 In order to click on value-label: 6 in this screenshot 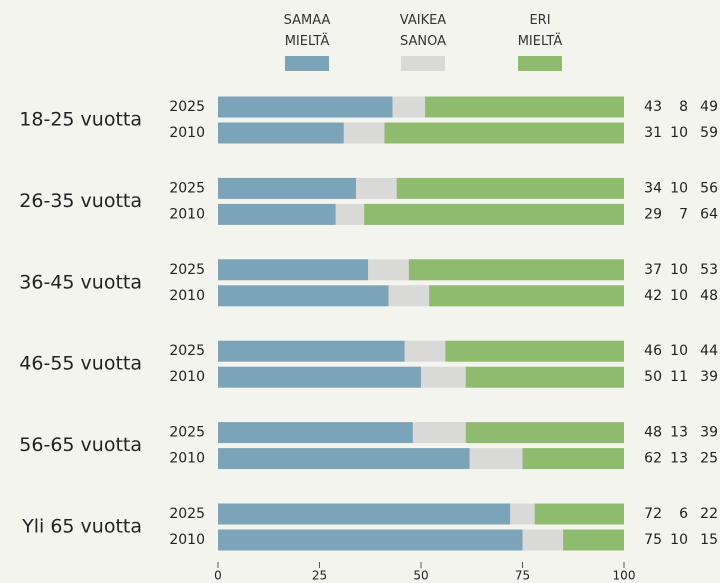, I will do `click(683, 514)`.